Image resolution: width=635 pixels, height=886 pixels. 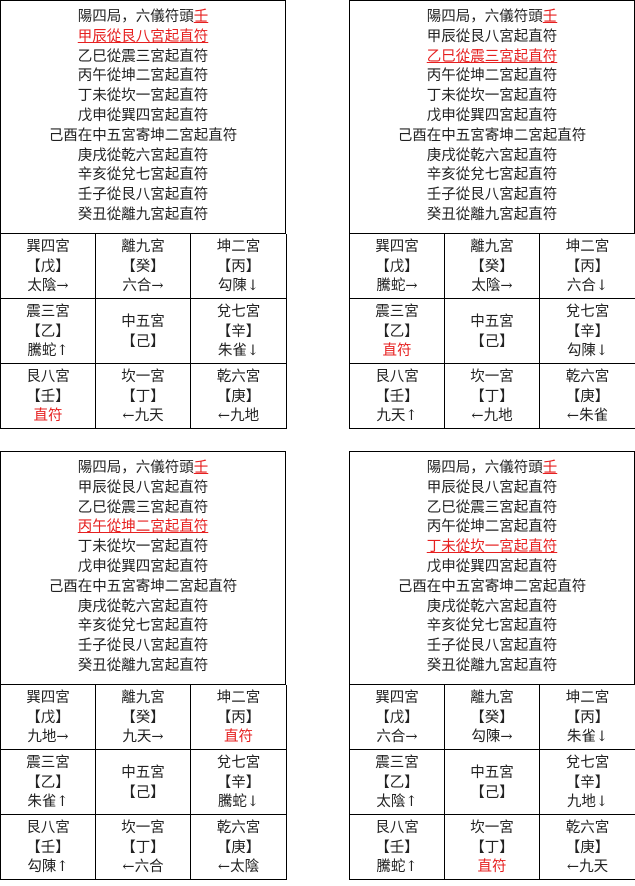 I want to click on palace-god: 騰蛇↓, so click(x=238, y=802).